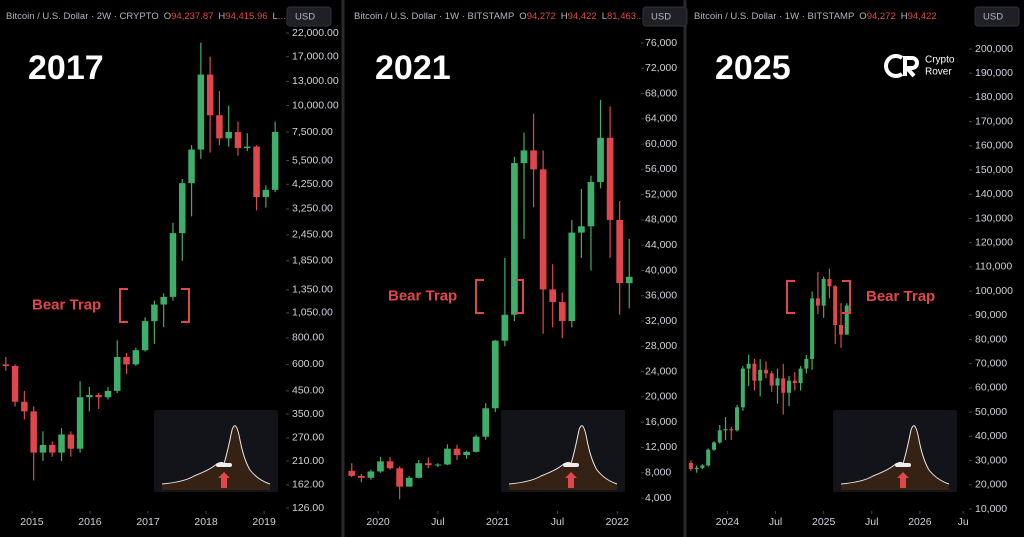 This screenshot has height=537, width=1024. What do you see at coordinates (993, 267) in the screenshot?
I see `y-tick-label: 110,000` at bounding box center [993, 267].